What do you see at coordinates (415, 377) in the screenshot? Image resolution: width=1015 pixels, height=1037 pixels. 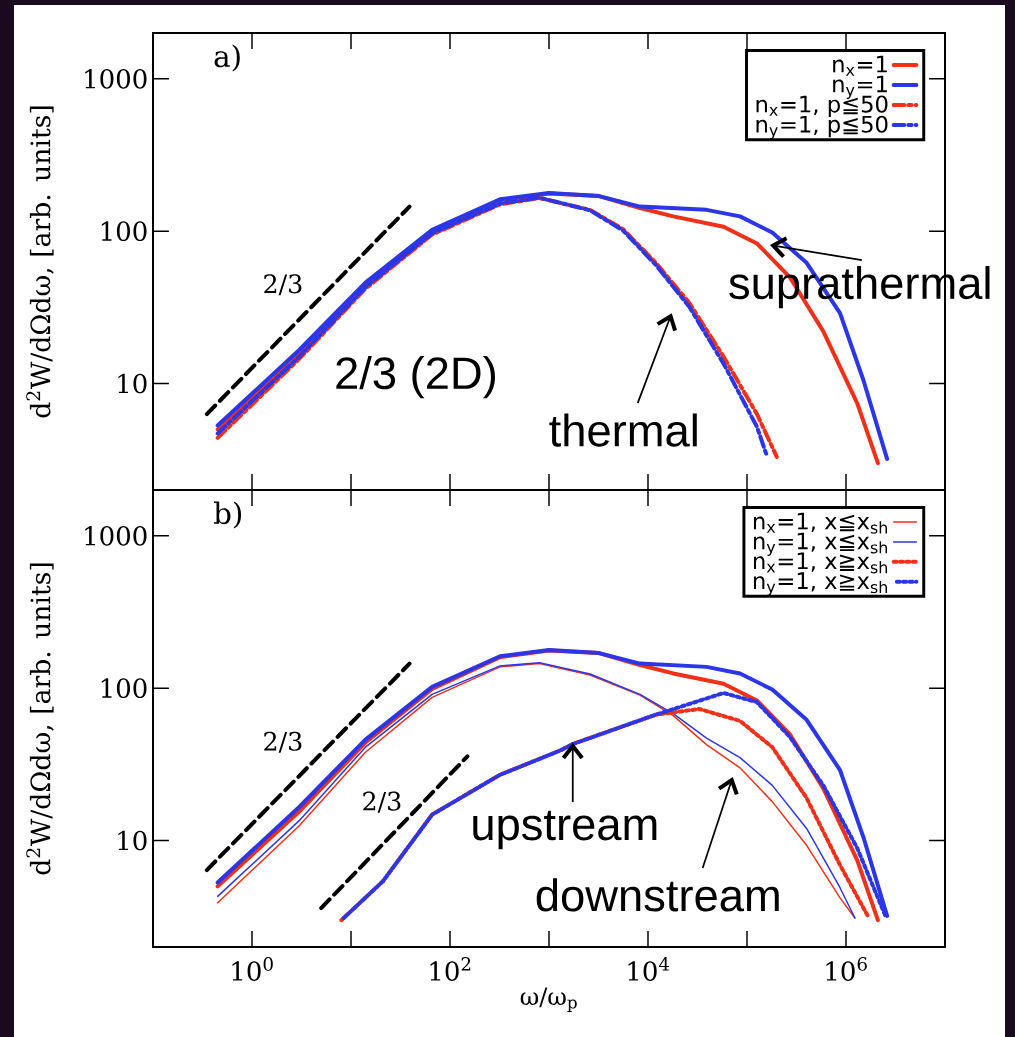 I see `annotation: 2/3 (2D)` at bounding box center [415, 377].